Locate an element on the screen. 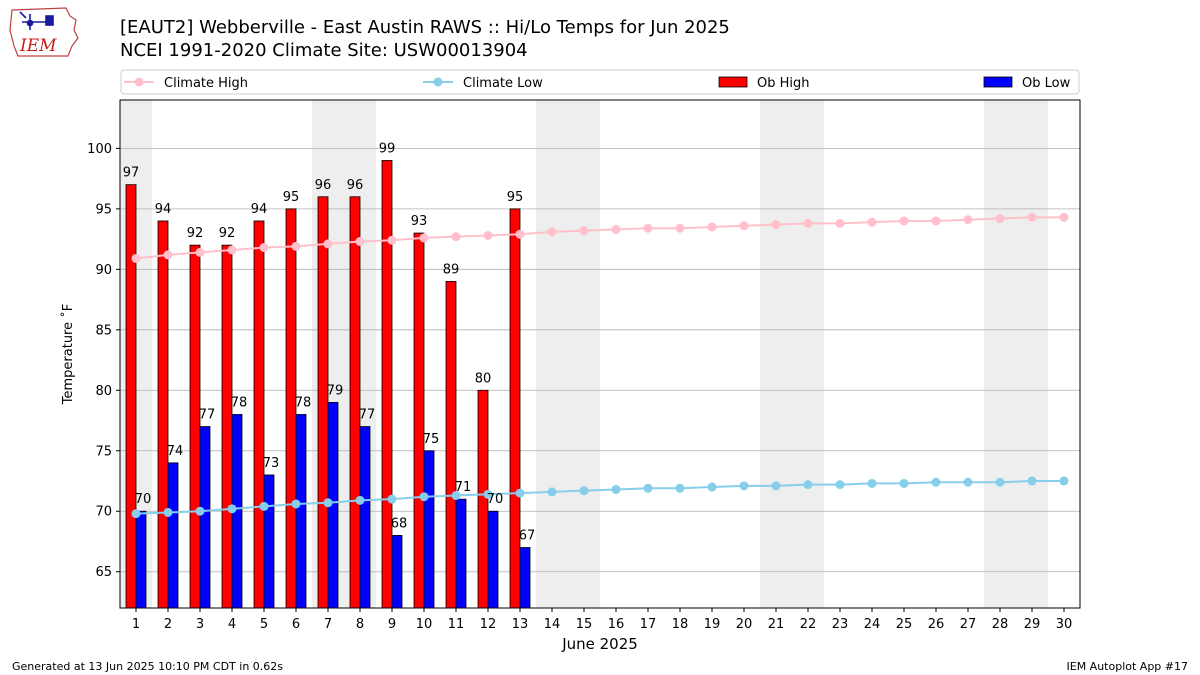 Image resolution: width=1200 pixels, height=675 pixels. x-tick-label: 22 is located at coordinates (808, 624).